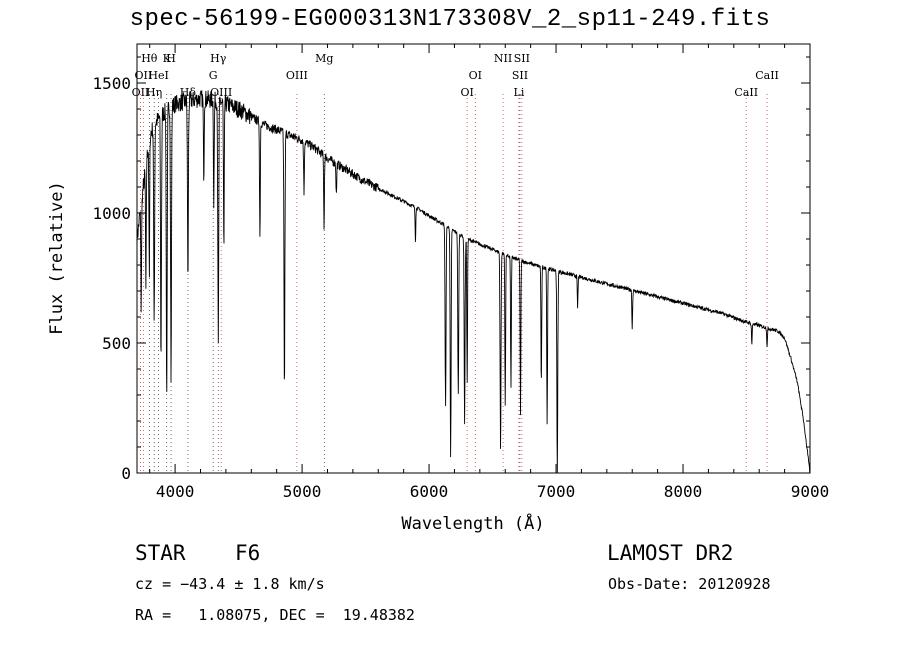  What do you see at coordinates (175, 491) in the screenshot?
I see `x-tick-label: 4000` at bounding box center [175, 491].